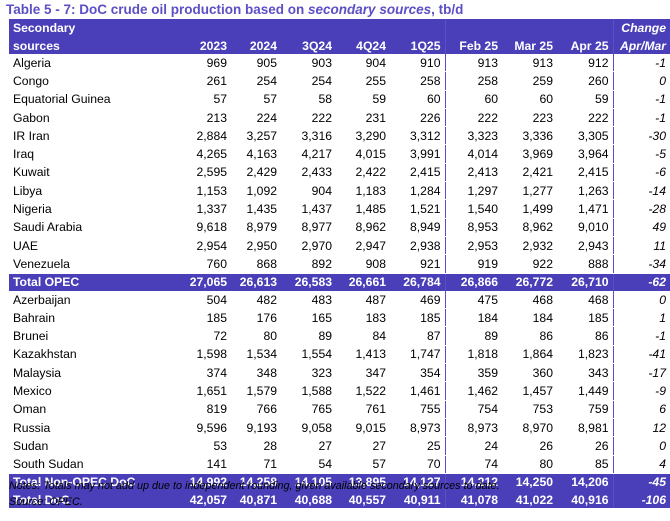 The width and height of the screenshot is (670, 521). What do you see at coordinates (417, 428) in the screenshot?
I see `value-cell: 8,973` at bounding box center [417, 428].